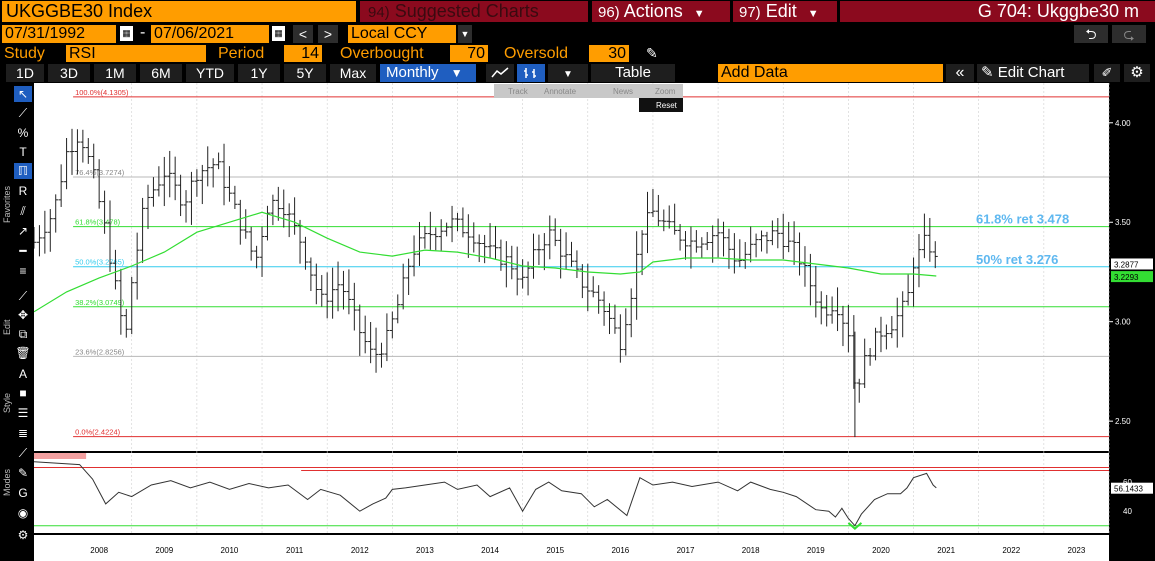 This screenshot has width=1155, height=561. Describe the element at coordinates (23, 433) in the screenshot. I see `line-style-icon: ≣` at that location.